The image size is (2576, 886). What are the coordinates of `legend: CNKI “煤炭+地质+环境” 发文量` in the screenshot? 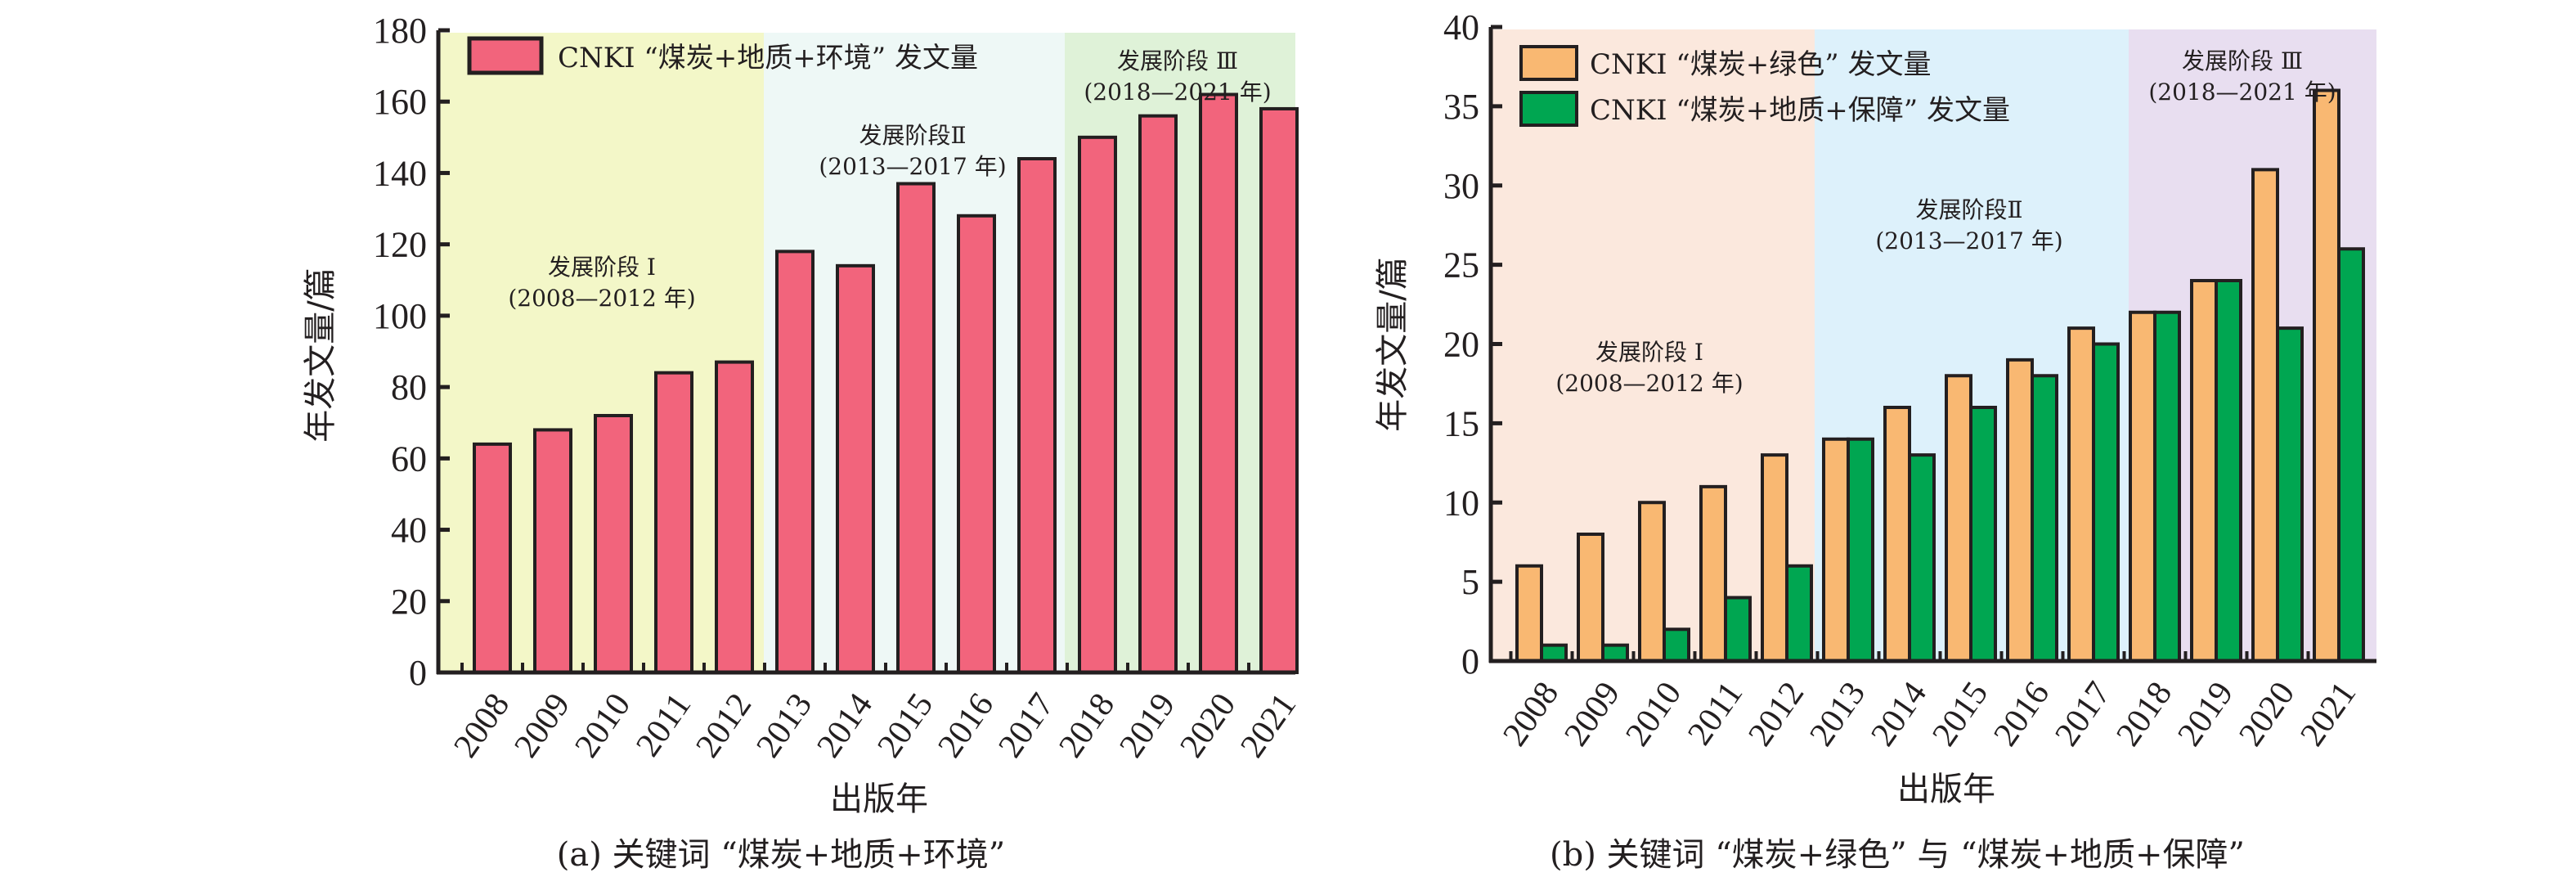 It's located at (723, 55).